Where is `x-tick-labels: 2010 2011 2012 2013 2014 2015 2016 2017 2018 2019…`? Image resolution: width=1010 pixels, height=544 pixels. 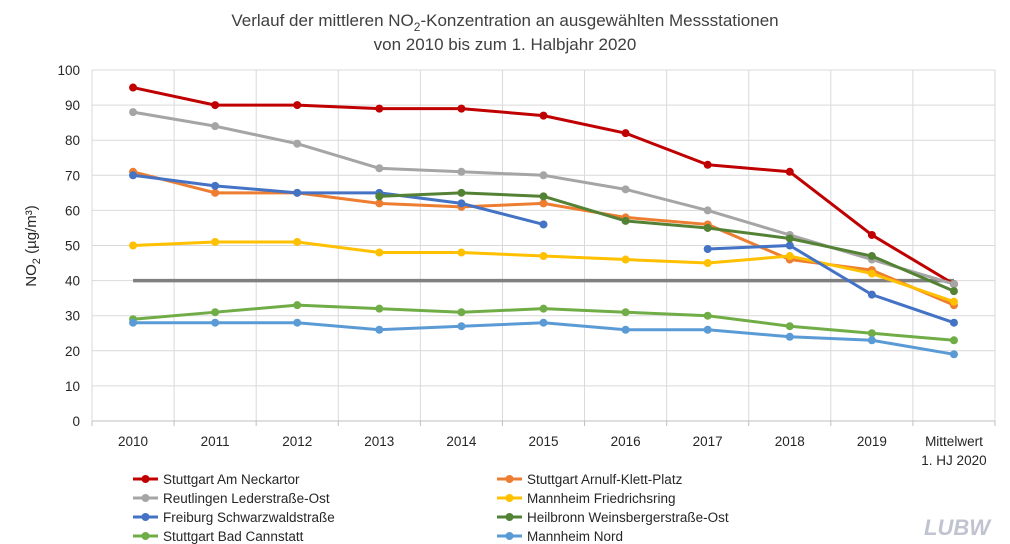 x-tick-labels: 2010 2011 2012 2013 2014 2015 2016 2017 2018 2019… is located at coordinates (552, 451).